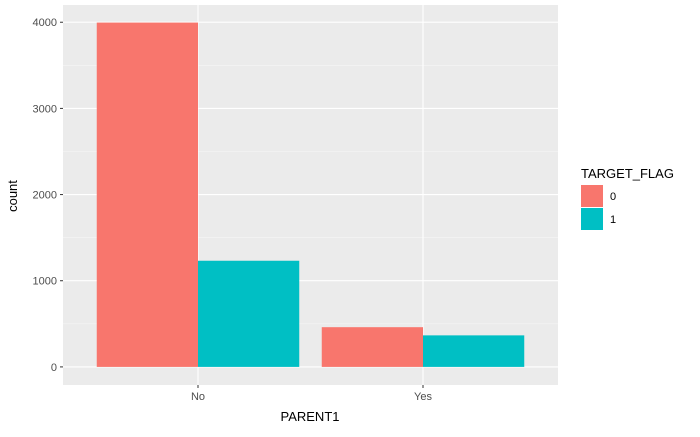  I want to click on y-tick-label: 0, so click(54, 368).